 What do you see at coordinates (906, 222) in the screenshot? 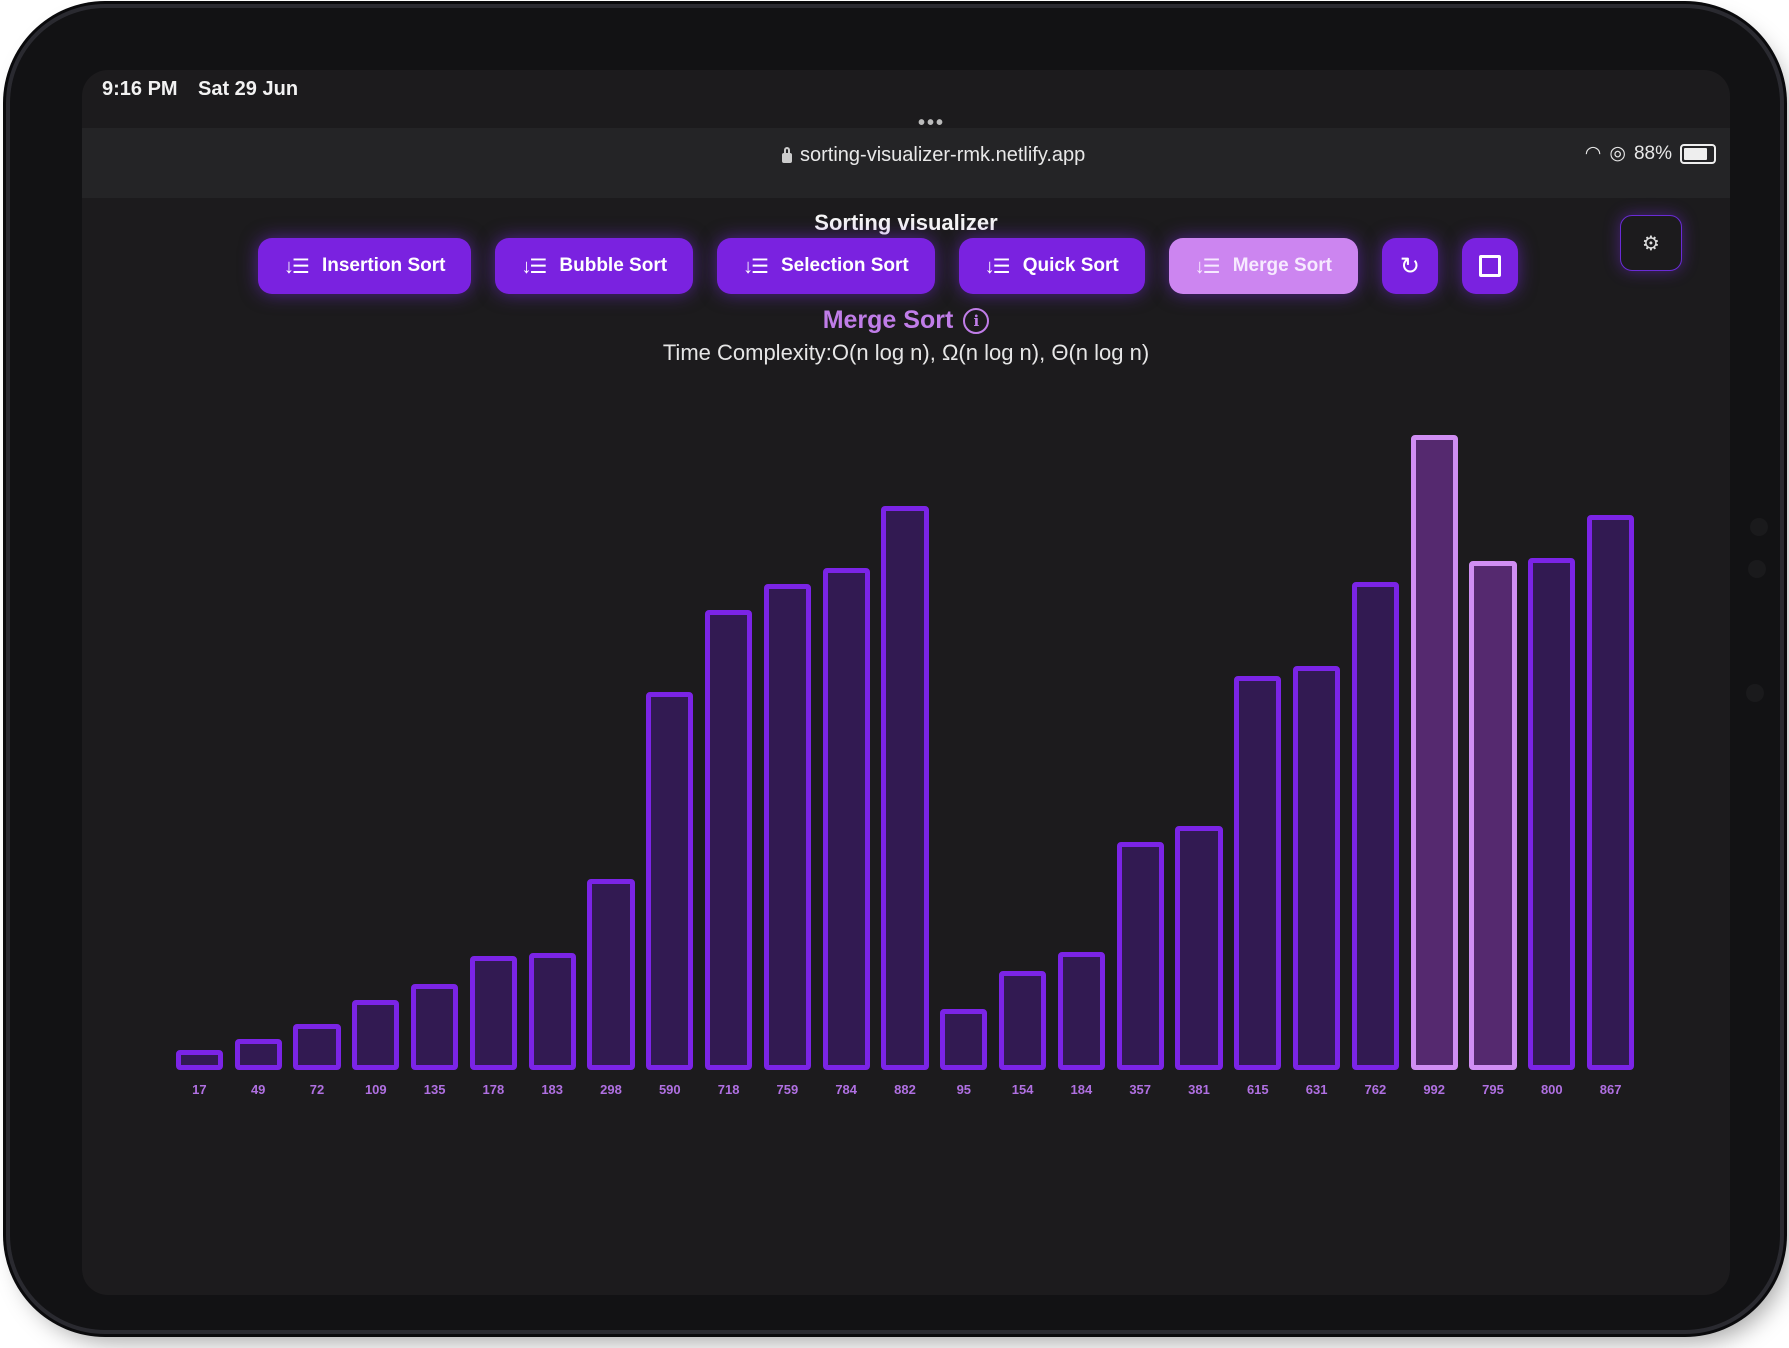
I see `app-title: Sorting visualizer` at bounding box center [906, 222].